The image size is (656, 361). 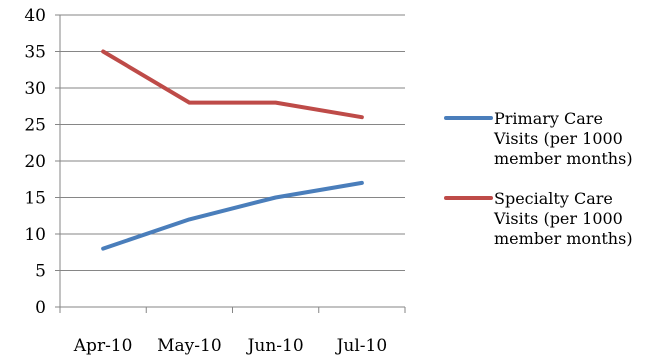 What do you see at coordinates (275, 346) in the screenshot?
I see `x-tick-label: Jun-10` at bounding box center [275, 346].